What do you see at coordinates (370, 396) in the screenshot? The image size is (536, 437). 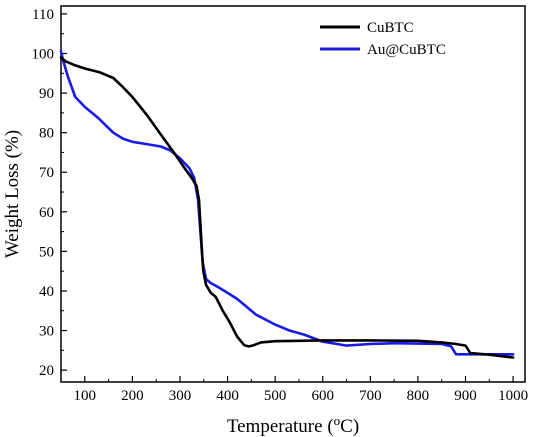 I see `x-tick-label: 700` at bounding box center [370, 396].